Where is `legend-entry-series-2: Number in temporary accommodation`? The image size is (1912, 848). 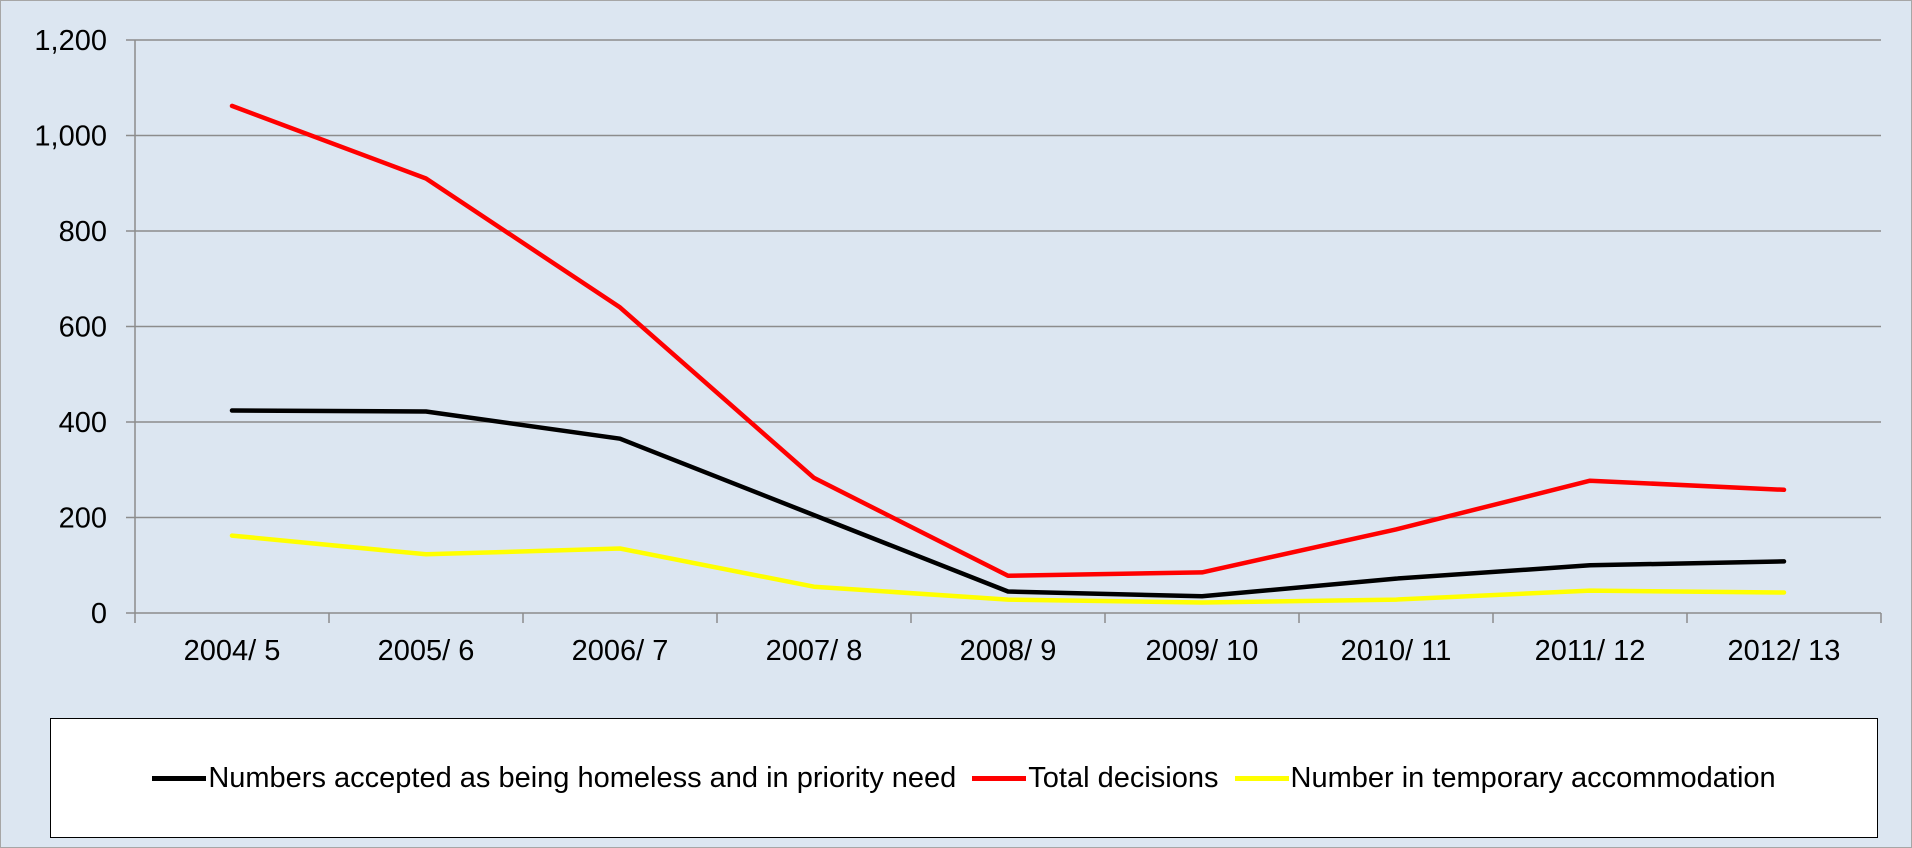
legend-entry-series-2: Number in temporary accommodation is located at coordinates (1505, 778).